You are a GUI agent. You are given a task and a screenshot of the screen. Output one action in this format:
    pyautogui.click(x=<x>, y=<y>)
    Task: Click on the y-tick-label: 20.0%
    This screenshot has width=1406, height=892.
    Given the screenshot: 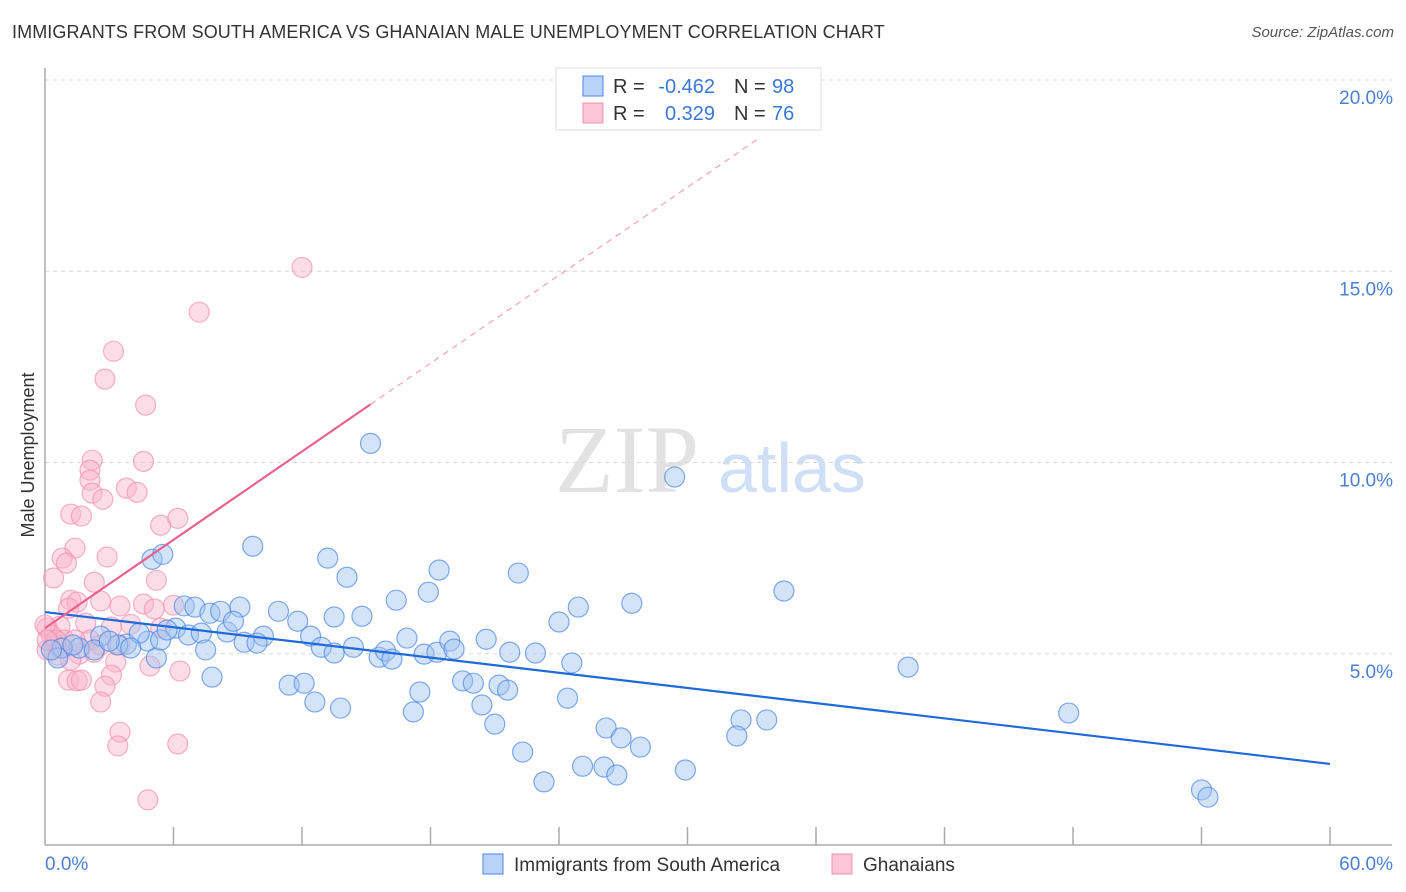 What is the action you would take?
    pyautogui.click(x=1366, y=98)
    